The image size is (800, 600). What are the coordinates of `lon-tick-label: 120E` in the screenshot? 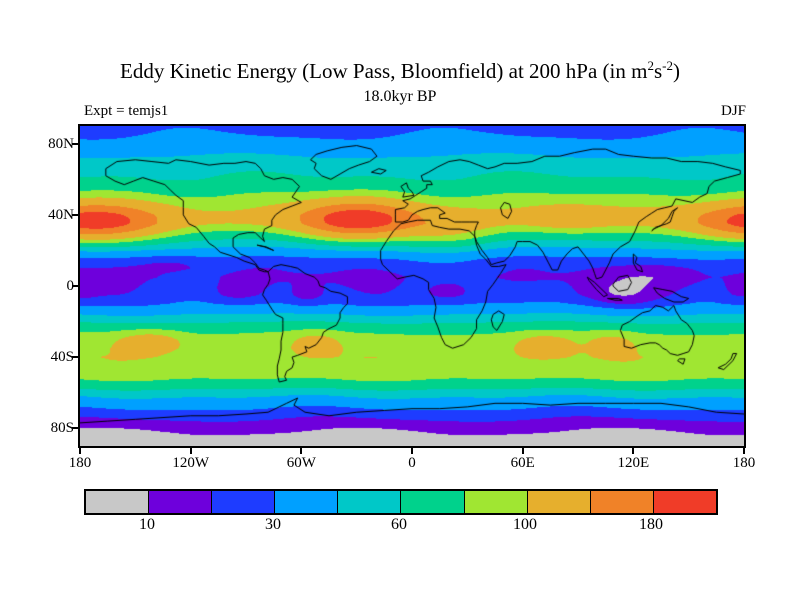 It's located at (633, 463).